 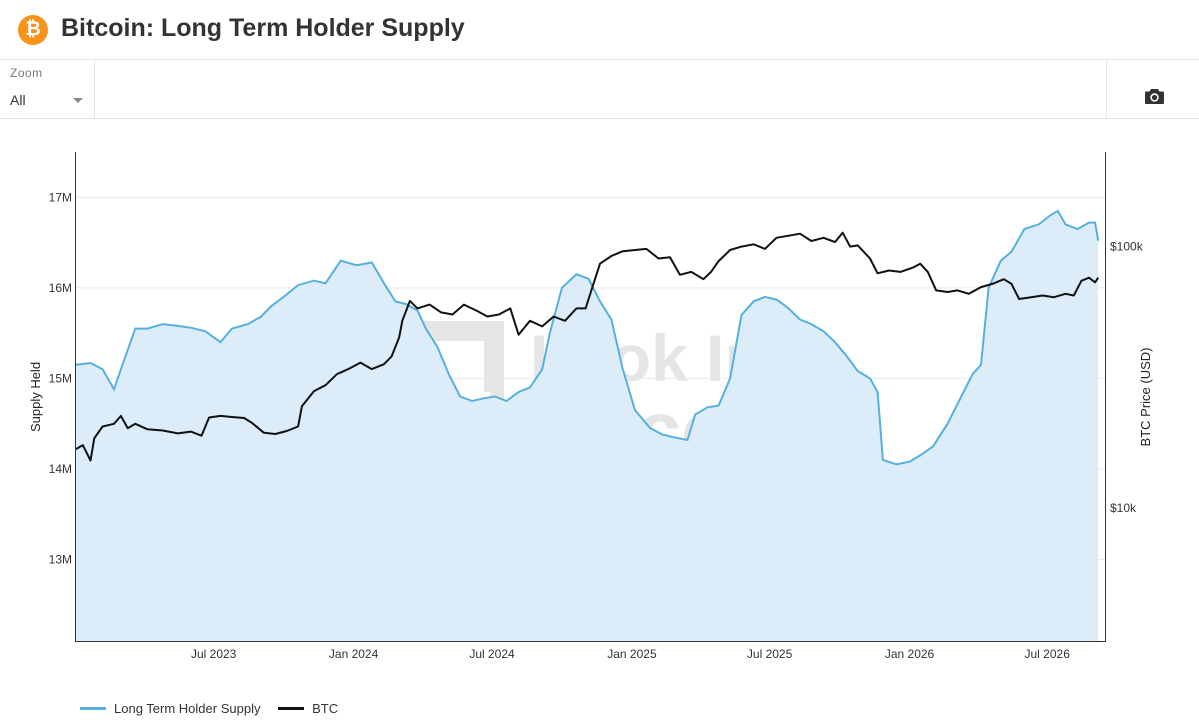 What do you see at coordinates (18, 100) in the screenshot?
I see `zoom-selected-value: All` at bounding box center [18, 100].